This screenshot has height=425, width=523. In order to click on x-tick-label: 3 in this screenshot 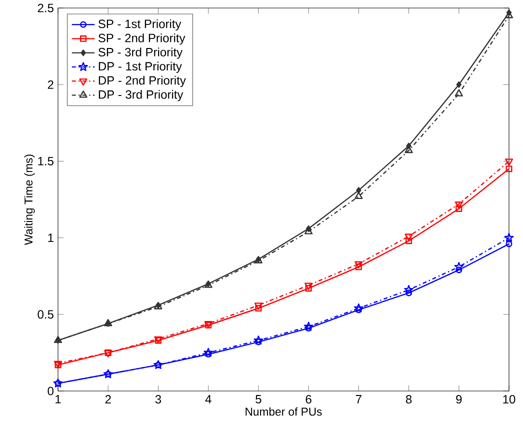, I will do `click(158, 399)`.